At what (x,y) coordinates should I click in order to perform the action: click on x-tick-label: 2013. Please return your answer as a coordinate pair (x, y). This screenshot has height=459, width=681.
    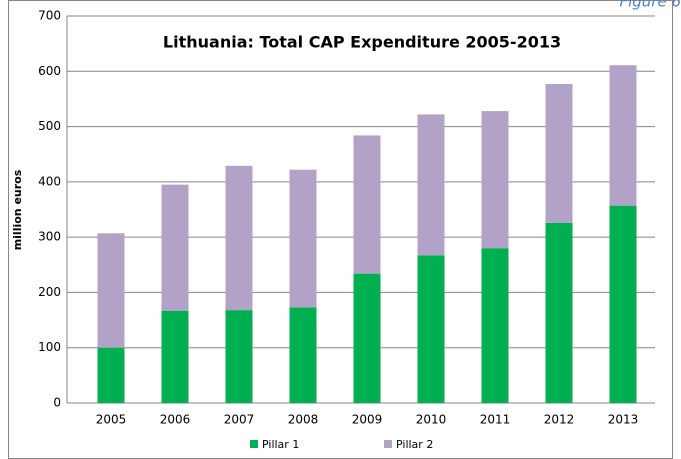
    Looking at the image, I should click on (623, 420).